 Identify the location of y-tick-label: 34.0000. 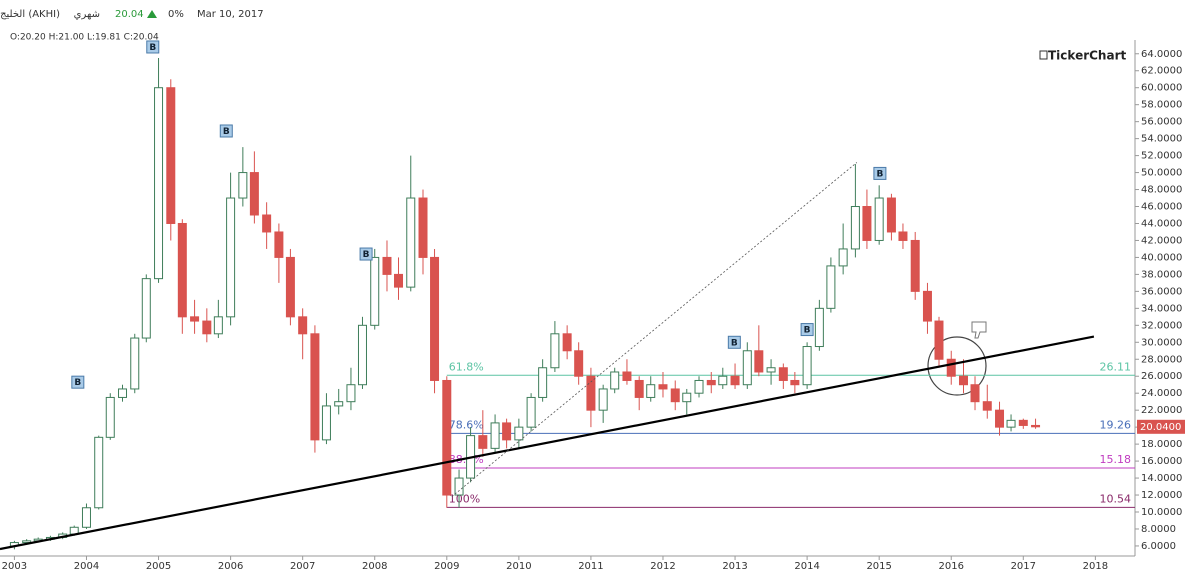
(1161, 308).